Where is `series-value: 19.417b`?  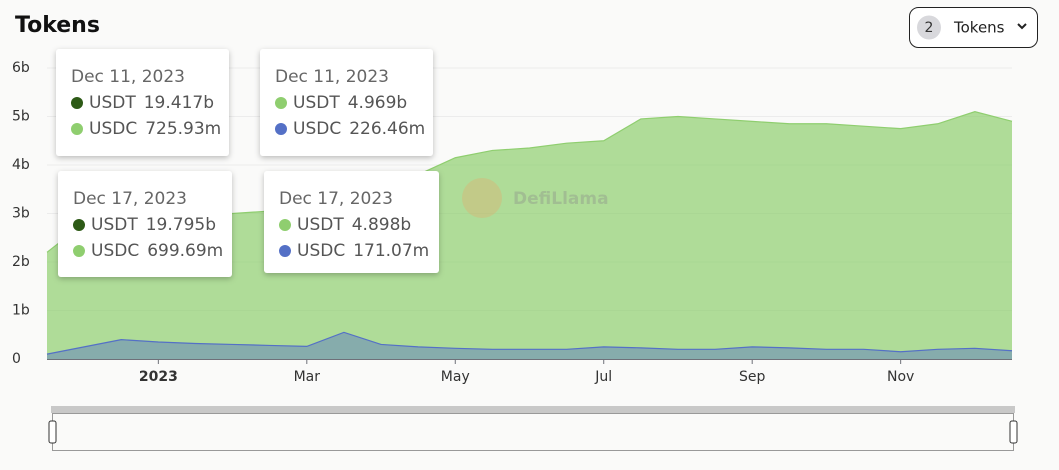
series-value: 19.417b is located at coordinates (179, 103).